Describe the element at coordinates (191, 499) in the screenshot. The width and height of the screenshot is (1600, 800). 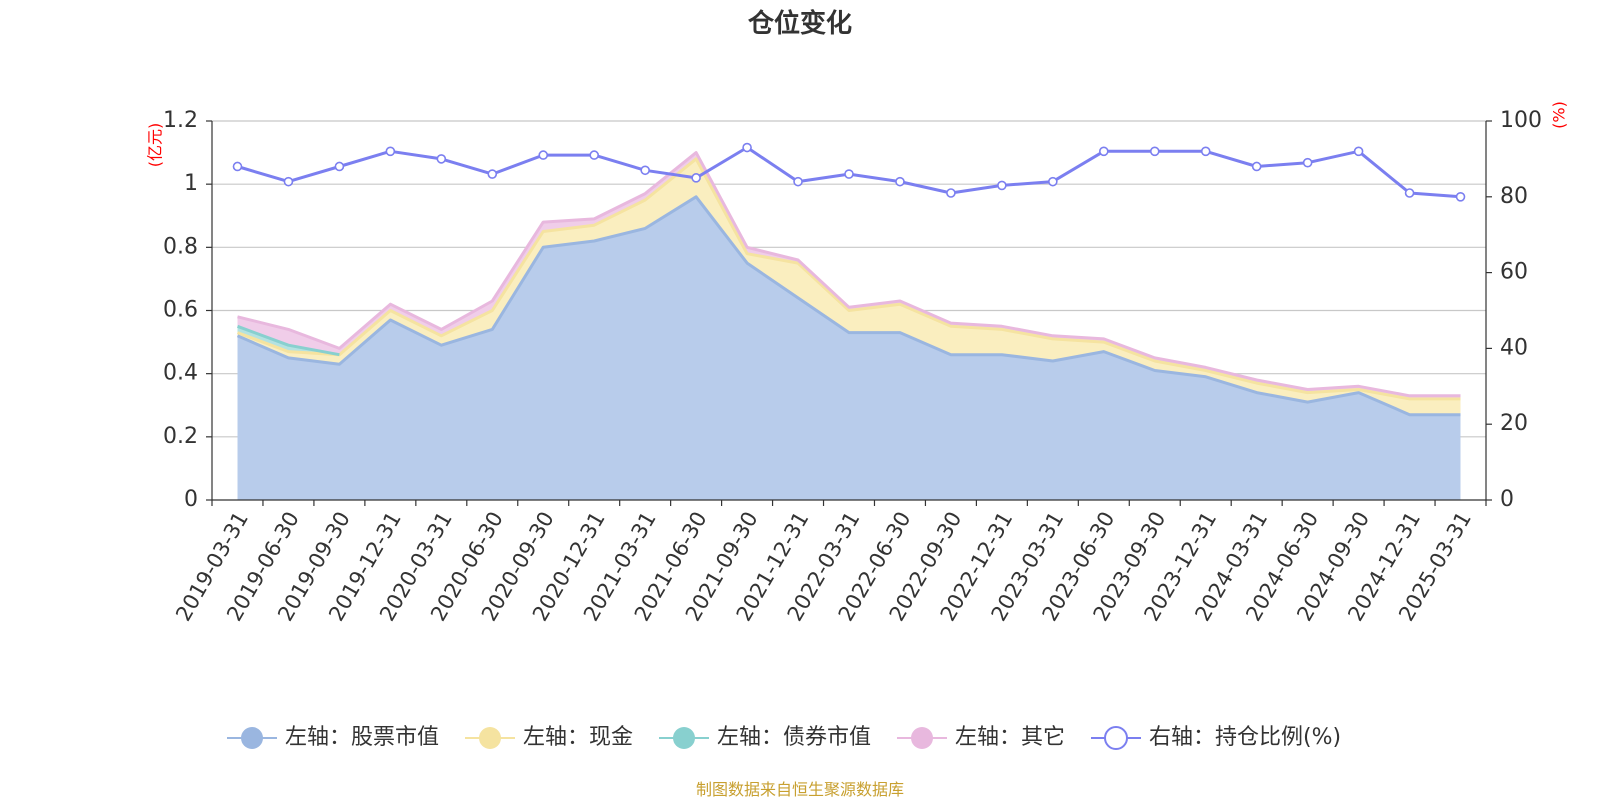
I see `left-tick-label: 0` at that location.